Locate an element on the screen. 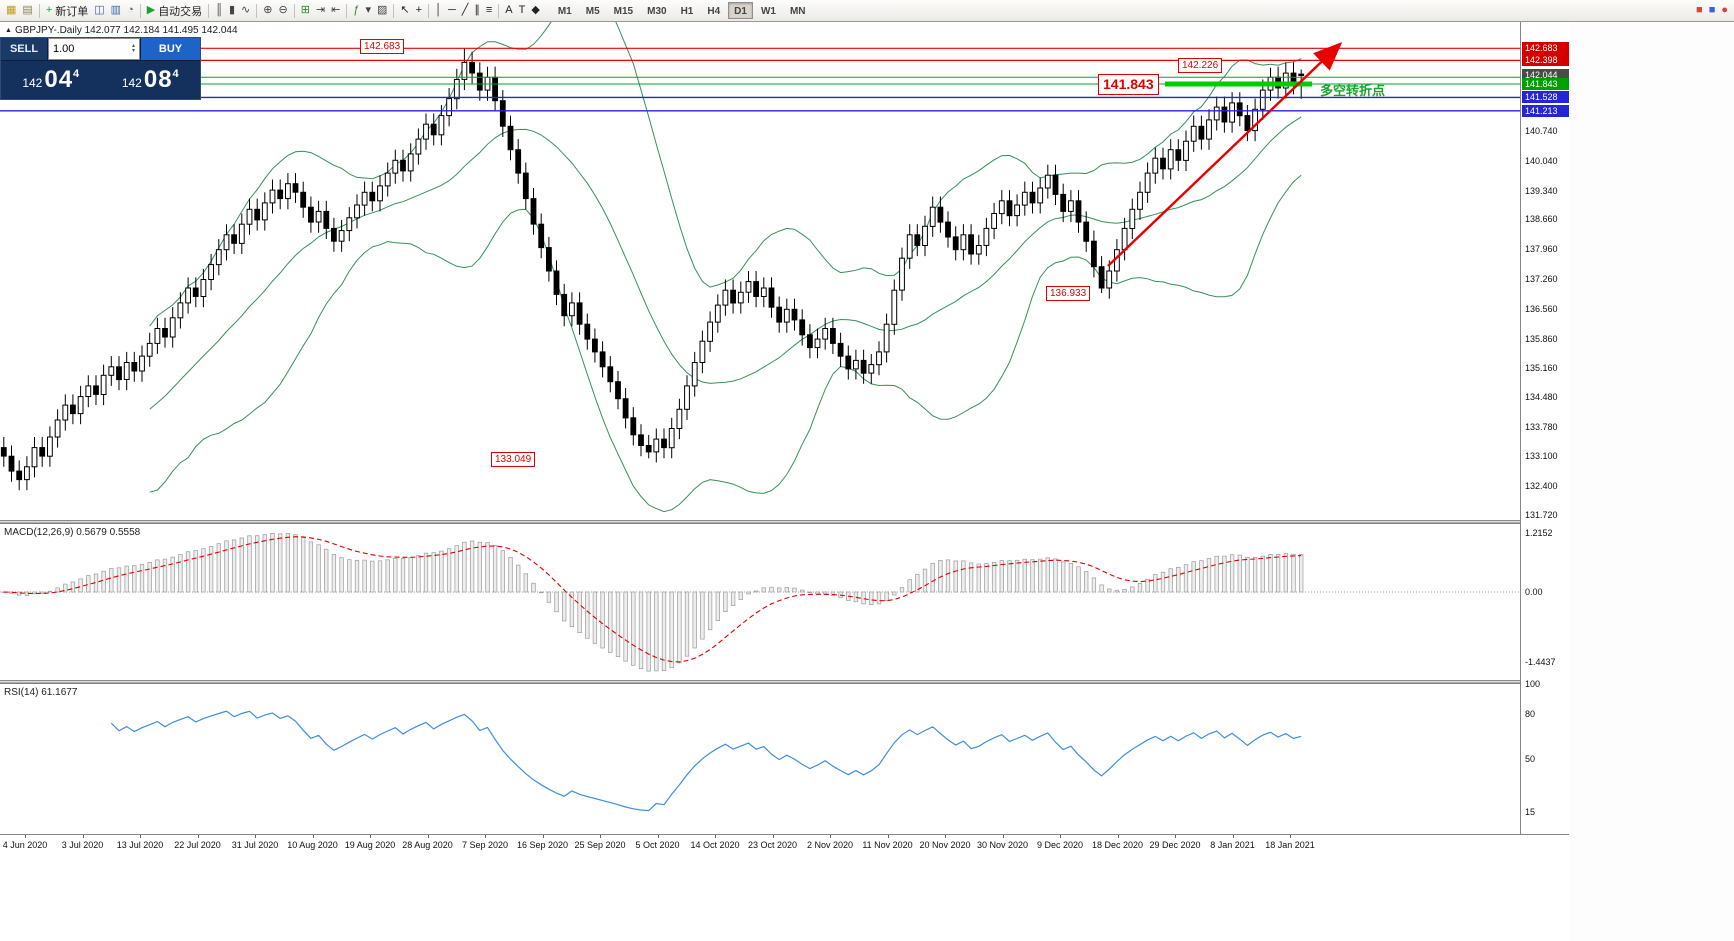 Image resolution: width=1734 pixels, height=941 pixels. price-axis-label: 138.660 is located at coordinates (1541, 219).